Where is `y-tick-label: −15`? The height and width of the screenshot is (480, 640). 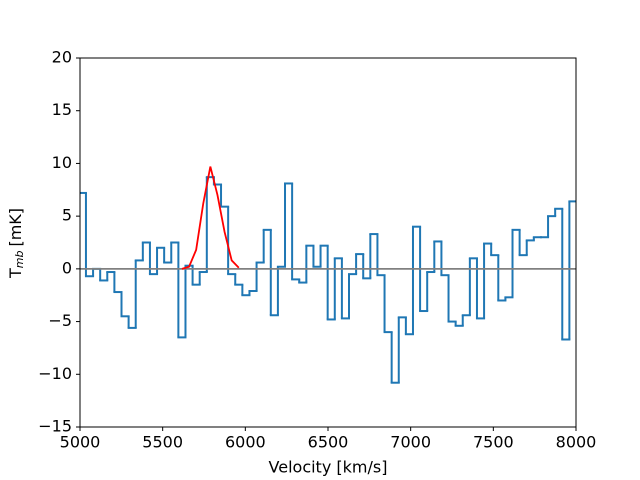
y-tick-label: −15 is located at coordinates (55, 426).